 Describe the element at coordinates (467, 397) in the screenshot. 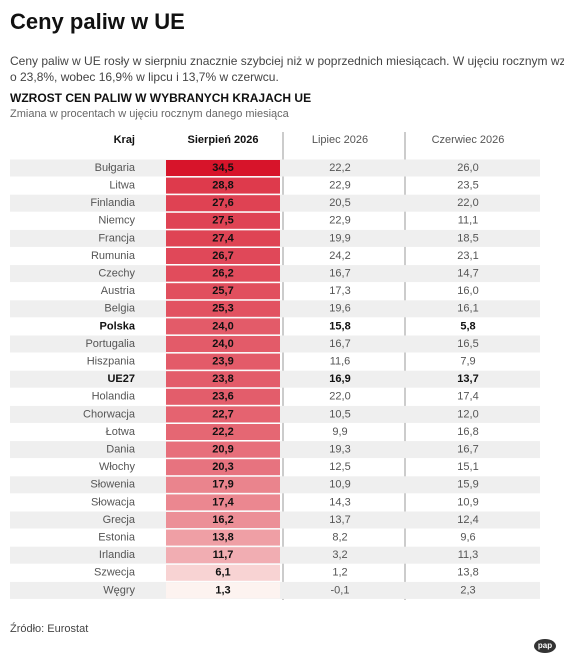

I see `cell-value: 17,4` at that location.